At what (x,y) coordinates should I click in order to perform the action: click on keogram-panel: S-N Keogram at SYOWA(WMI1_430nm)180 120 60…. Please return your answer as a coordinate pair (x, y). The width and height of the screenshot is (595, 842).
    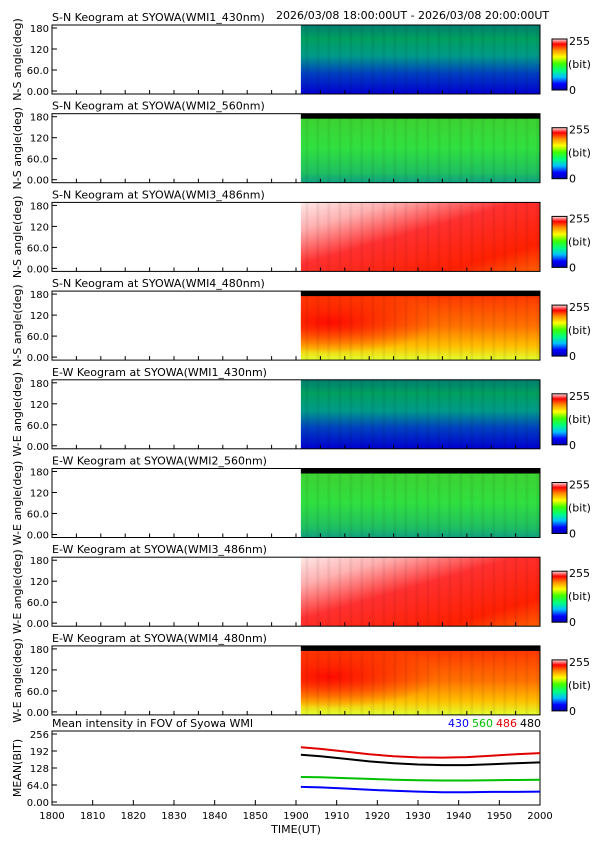
    Looking at the image, I should click on (301, 56).